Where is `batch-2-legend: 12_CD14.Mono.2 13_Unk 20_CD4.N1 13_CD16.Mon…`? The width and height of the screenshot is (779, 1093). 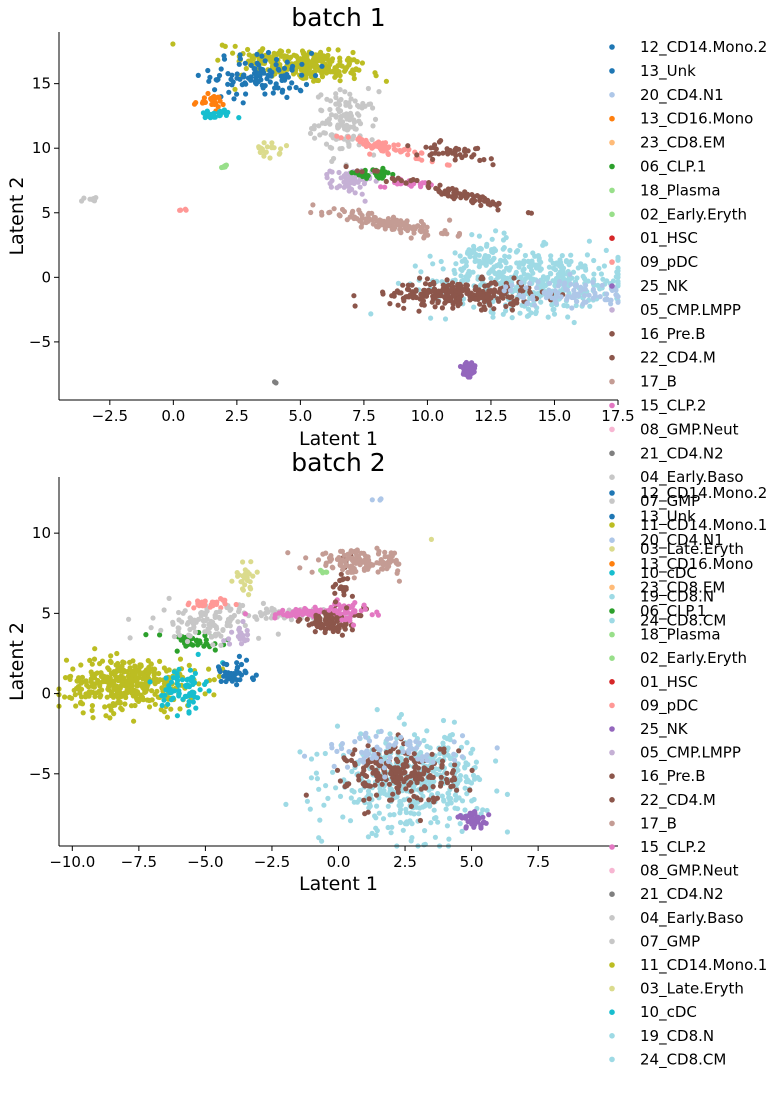 batch-2-legend: 12_CD14.Mono.2 13_Unk 20_CD4.N1 13_CD16.Mon… is located at coordinates (688, 776).